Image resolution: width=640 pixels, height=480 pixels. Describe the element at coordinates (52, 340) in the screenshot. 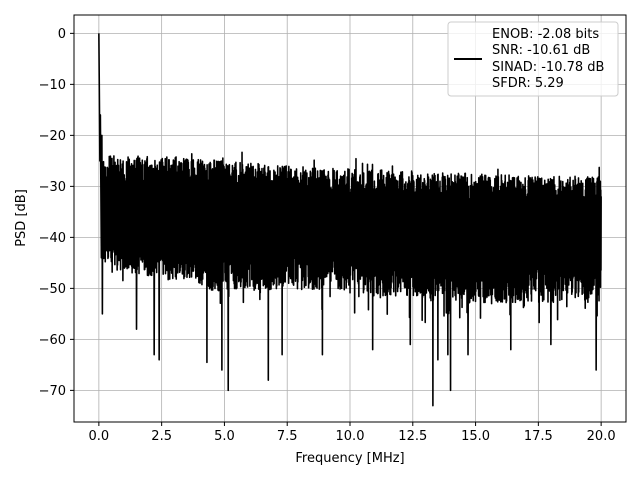

I see `y-tick-label: −60` at that location.